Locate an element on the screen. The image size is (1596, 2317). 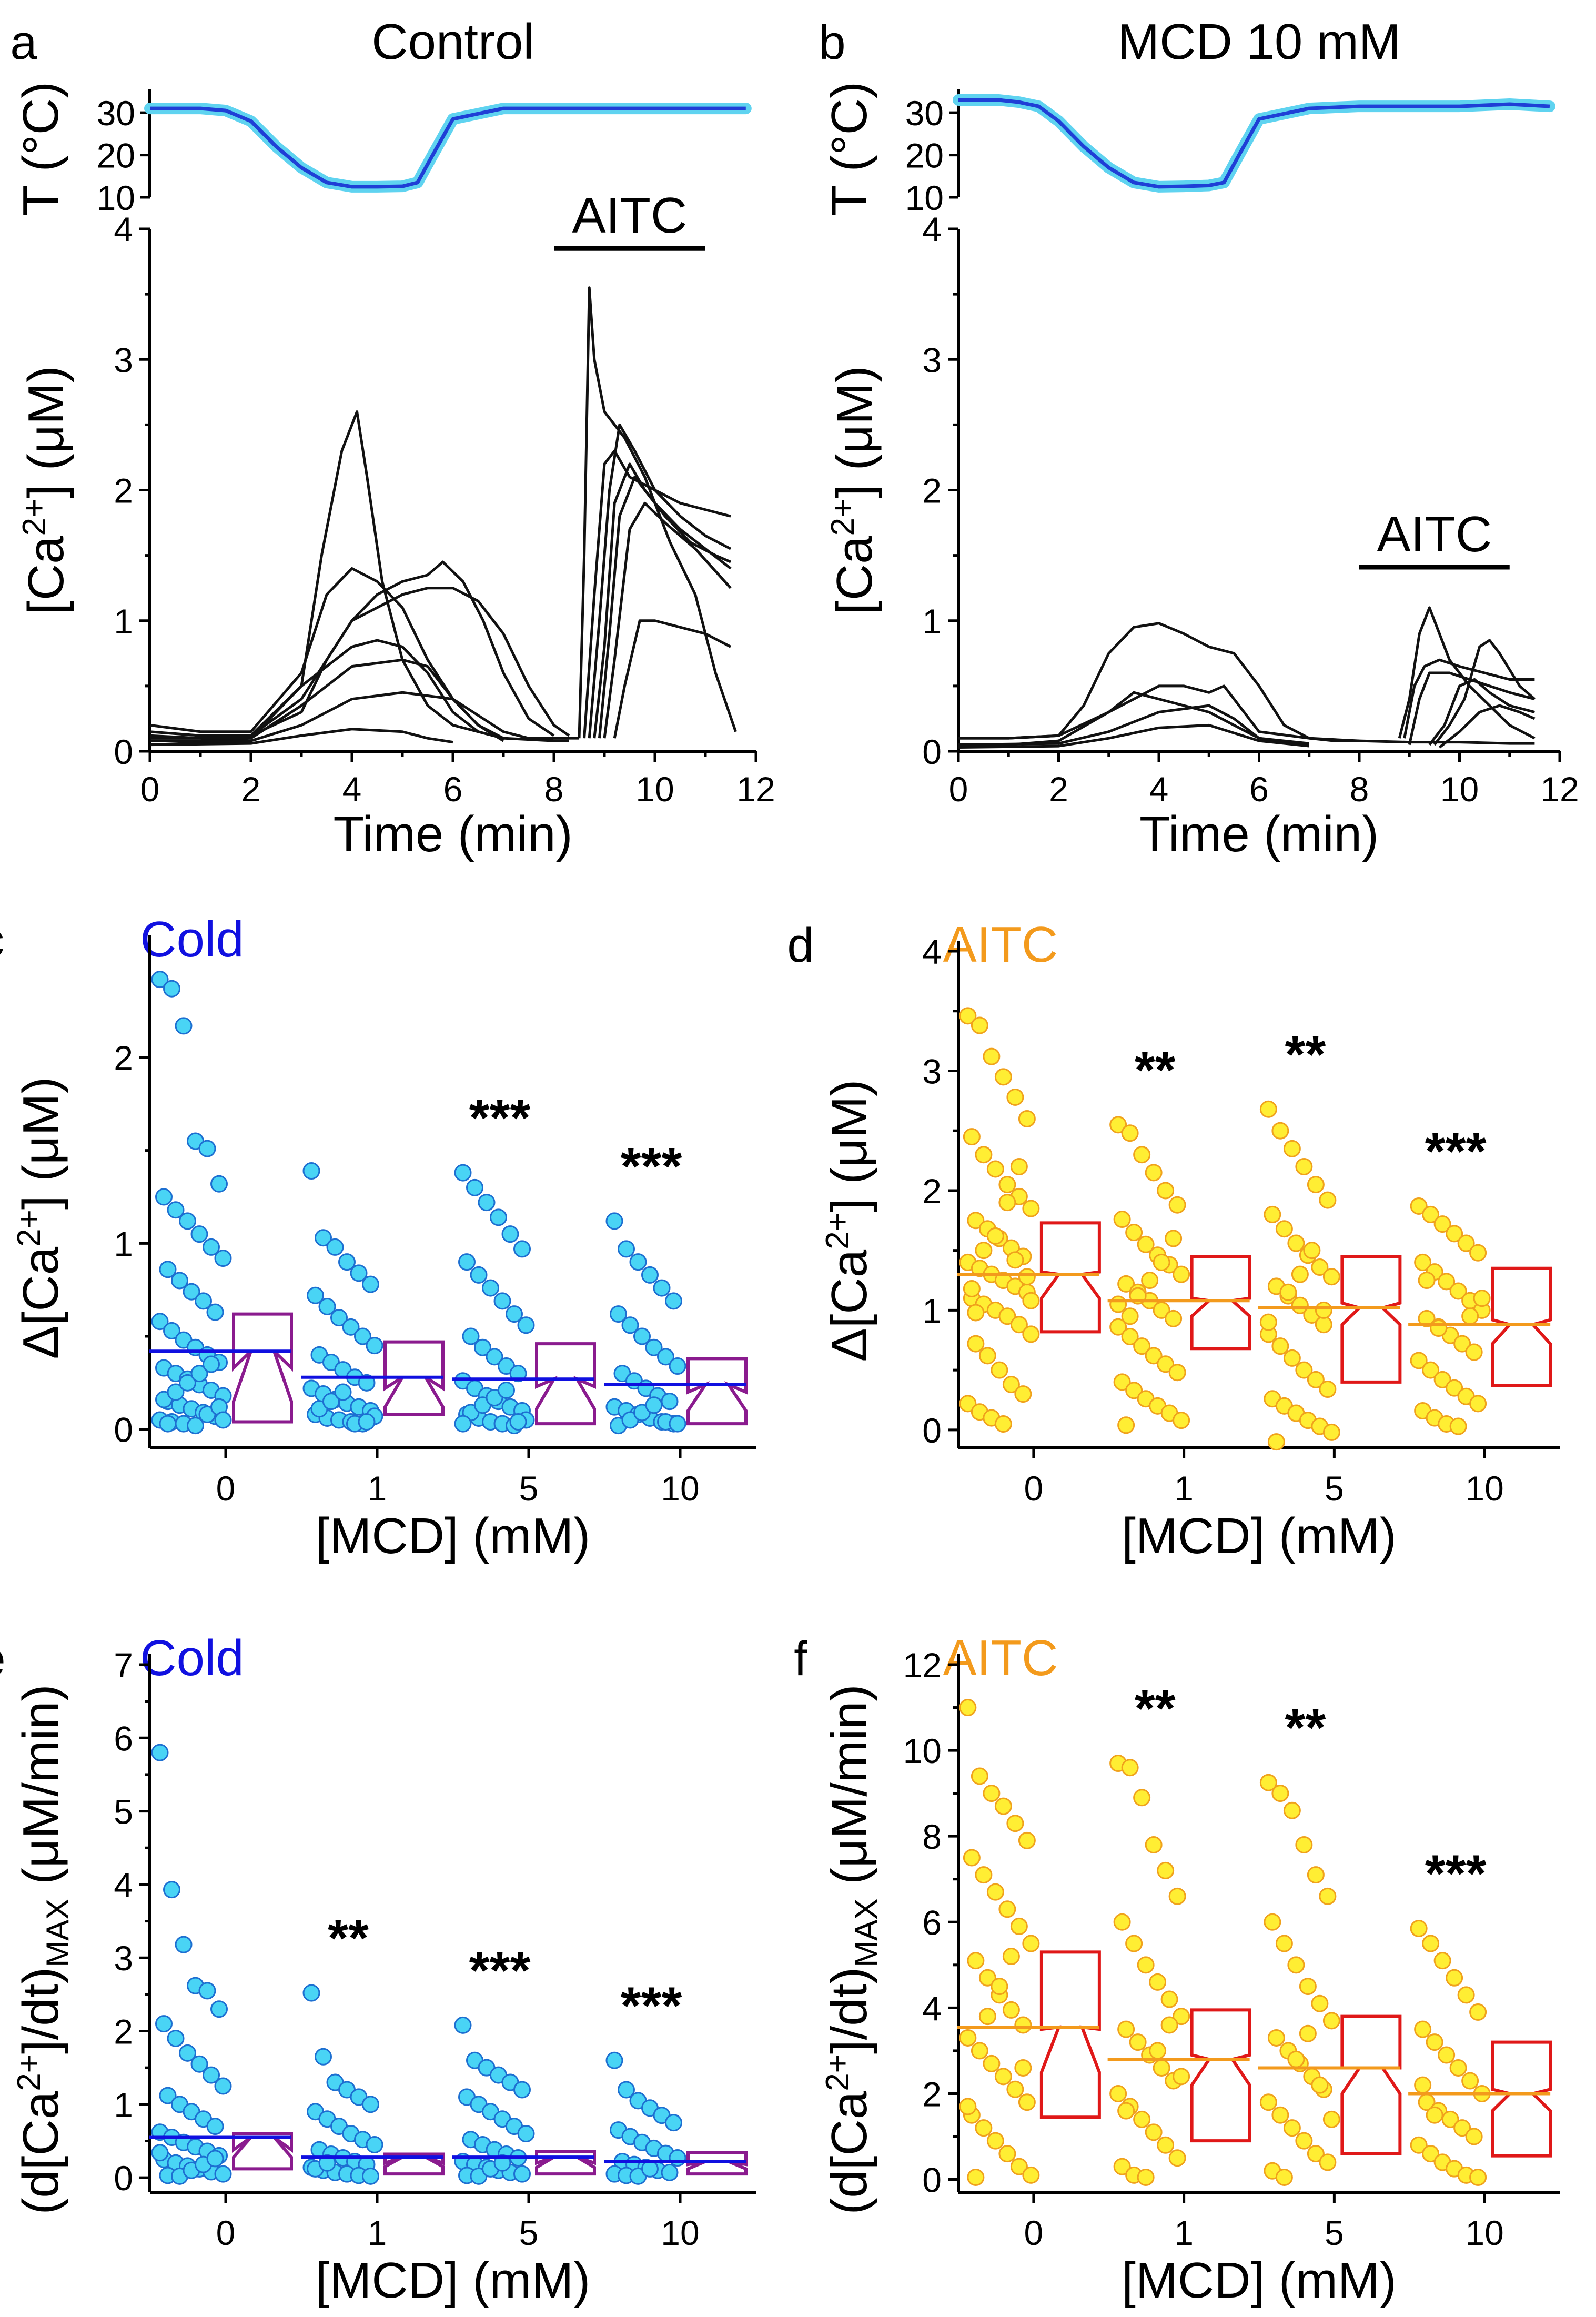
x-tick-label: 8 is located at coordinates (554, 789).